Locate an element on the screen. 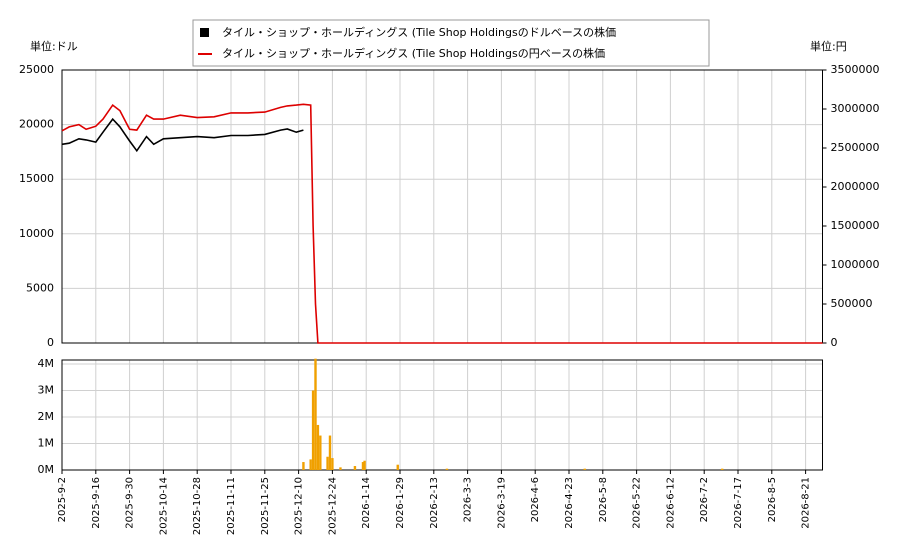 This screenshot has width=900, height=550. x-tick-label: 2025-9-2 is located at coordinates (62, 499).